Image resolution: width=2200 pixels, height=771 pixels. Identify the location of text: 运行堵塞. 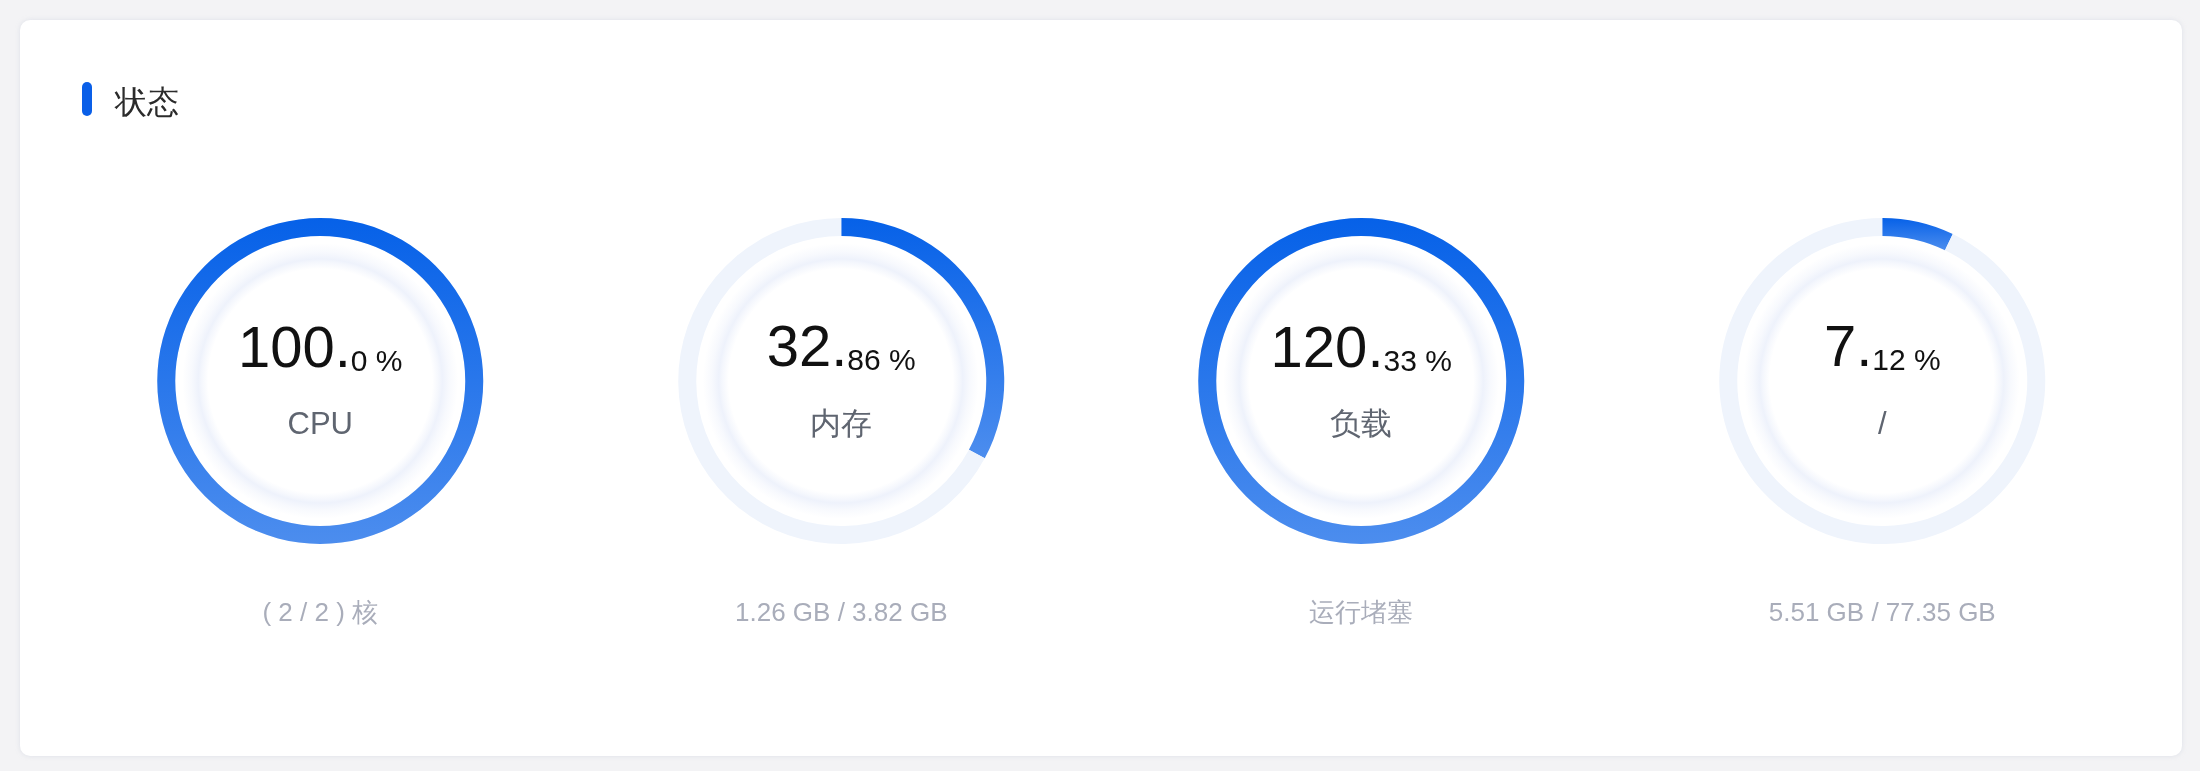
(1361, 612).